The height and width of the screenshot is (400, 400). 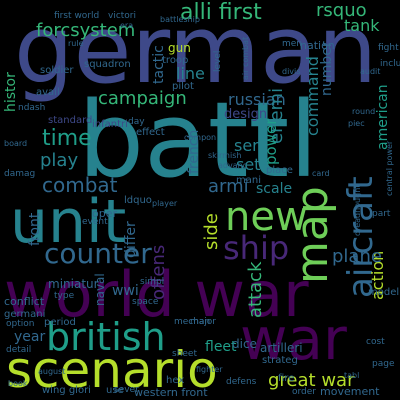 I want to click on word-simpl: simpl, so click(x=152, y=282).